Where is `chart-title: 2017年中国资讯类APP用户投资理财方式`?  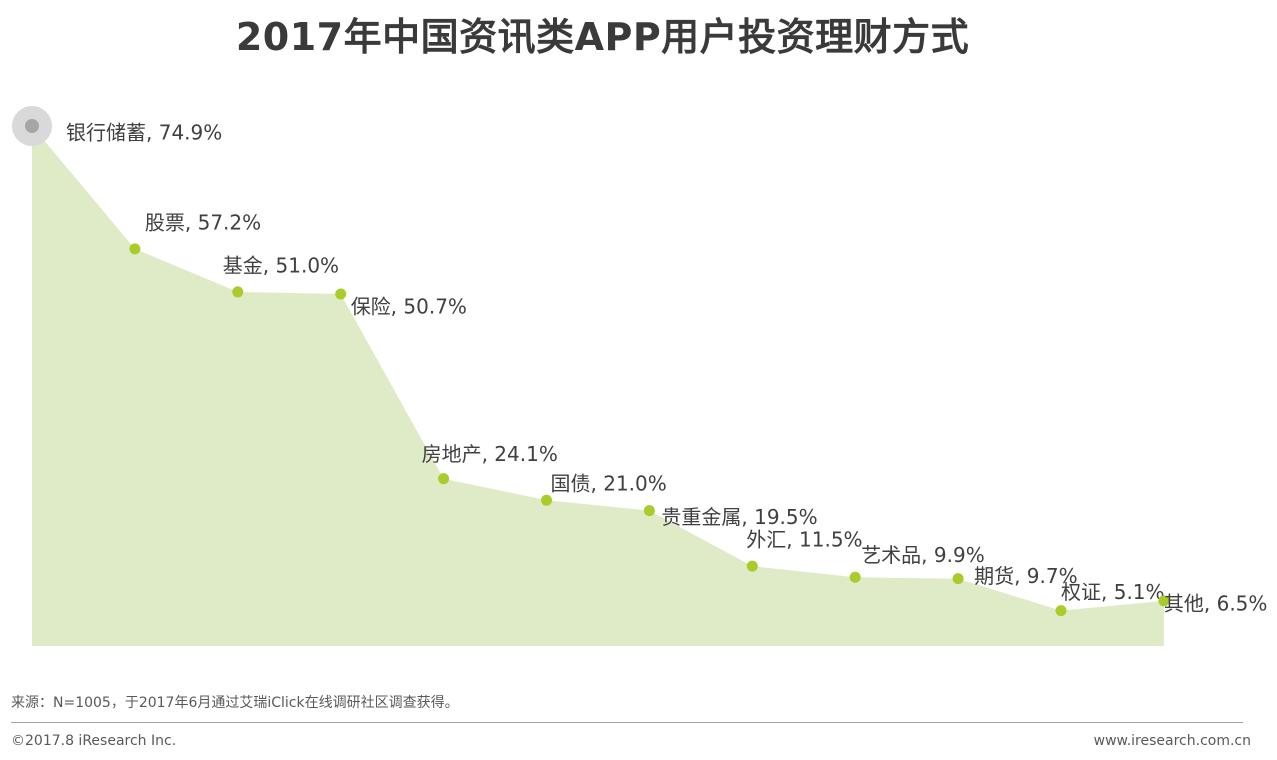
chart-title: 2017年中国资讯类APP用户投资理财方式 is located at coordinates (602, 37).